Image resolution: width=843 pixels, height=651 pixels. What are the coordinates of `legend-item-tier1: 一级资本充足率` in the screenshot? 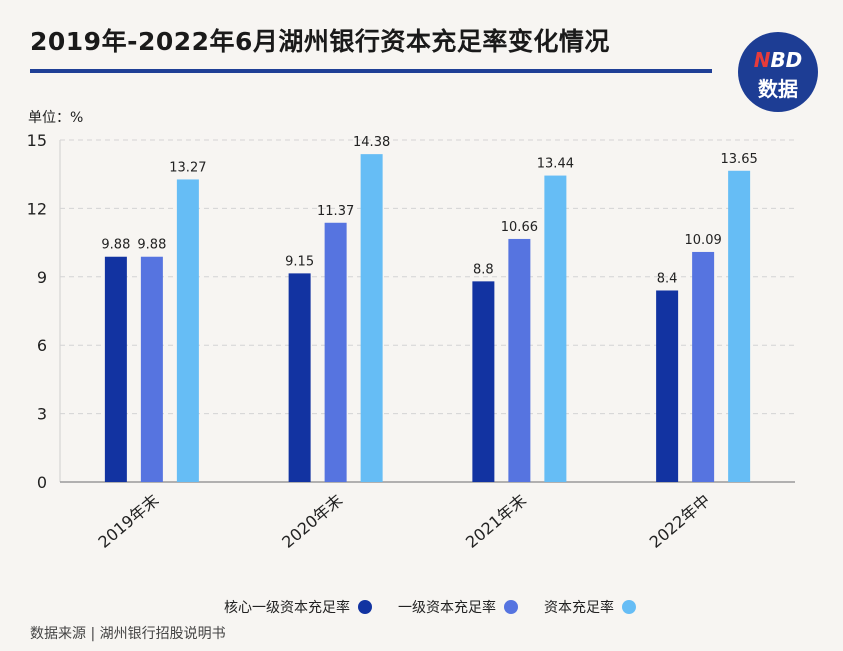 It's located at (458, 607).